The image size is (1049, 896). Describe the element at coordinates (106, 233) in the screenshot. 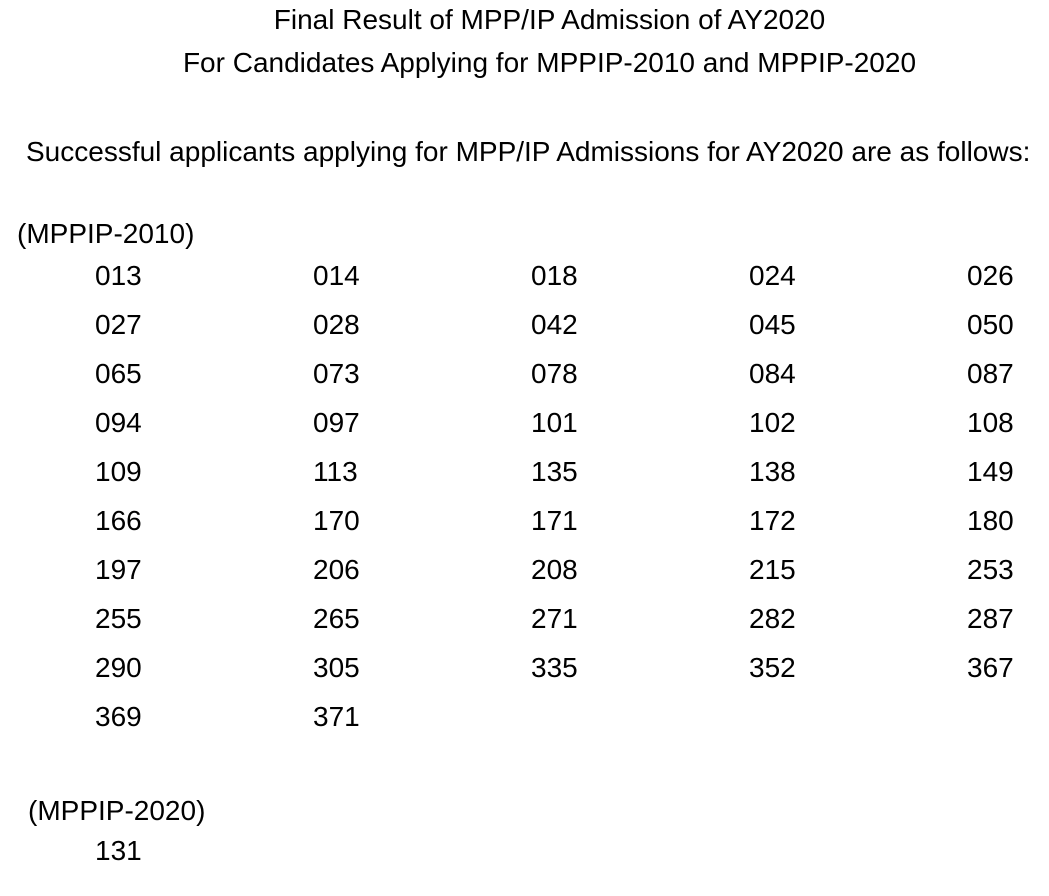

I see `section-header-mppip-2010: (MPPIP-2010)` at that location.